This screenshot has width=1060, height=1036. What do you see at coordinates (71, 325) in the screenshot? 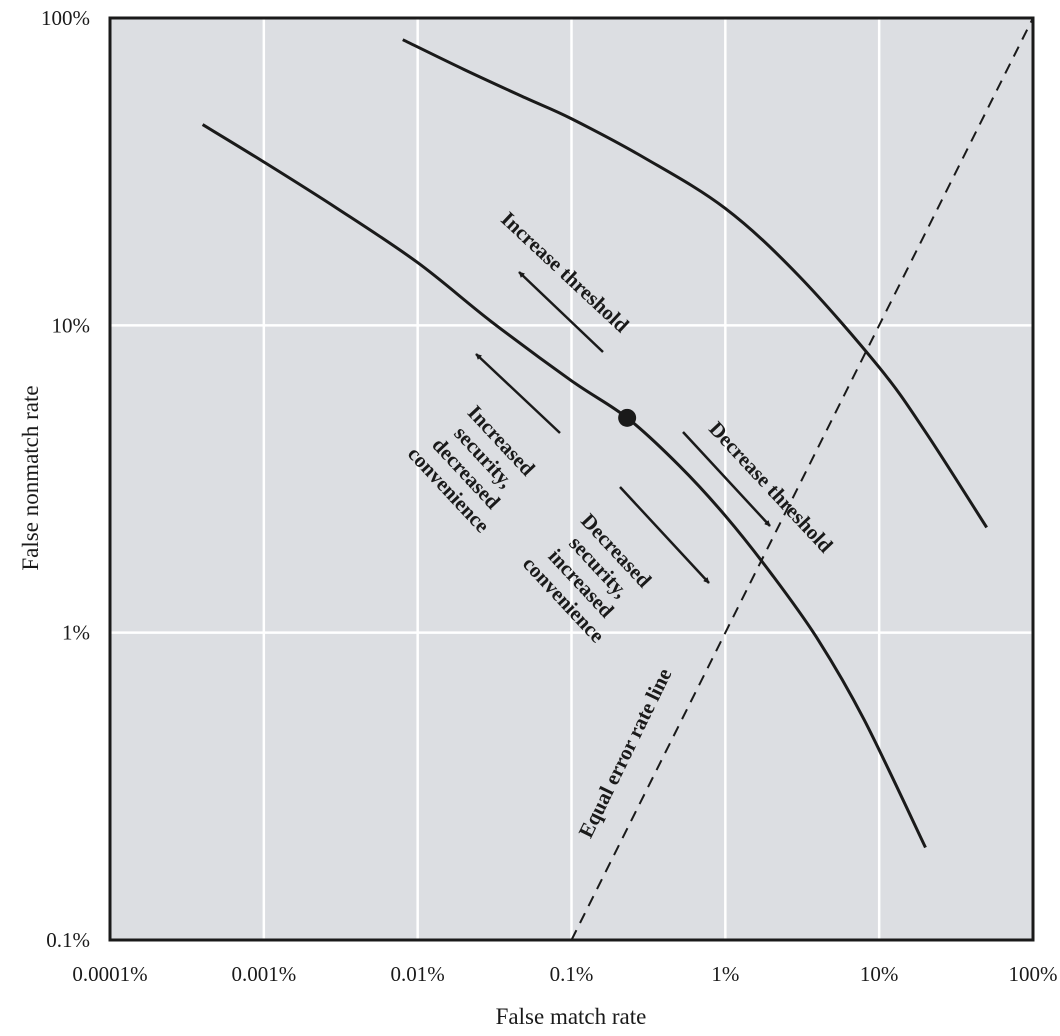
I see `y-tick-label: 10%` at bounding box center [71, 325].